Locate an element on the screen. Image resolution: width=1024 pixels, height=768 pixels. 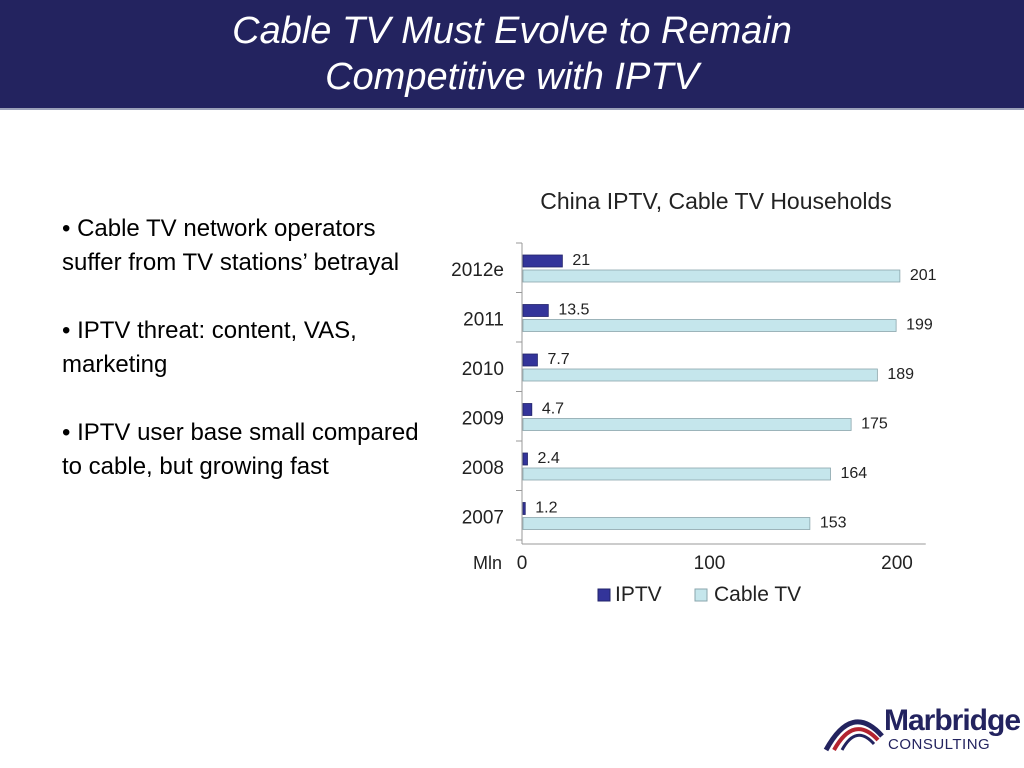
legend-label-iptv: IPTV is located at coordinates (638, 594).